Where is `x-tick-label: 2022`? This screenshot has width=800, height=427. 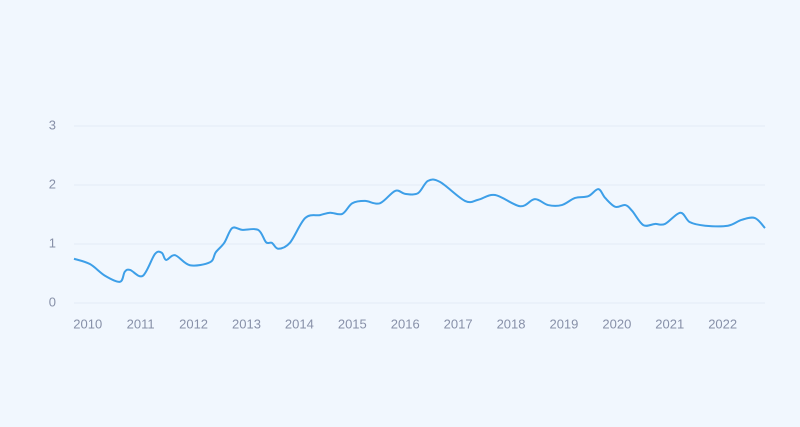
x-tick-label: 2022 is located at coordinates (722, 323).